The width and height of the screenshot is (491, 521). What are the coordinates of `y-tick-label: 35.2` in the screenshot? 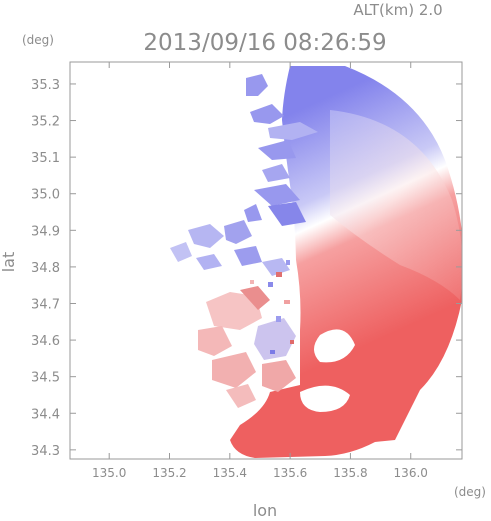 It's located at (45, 122).